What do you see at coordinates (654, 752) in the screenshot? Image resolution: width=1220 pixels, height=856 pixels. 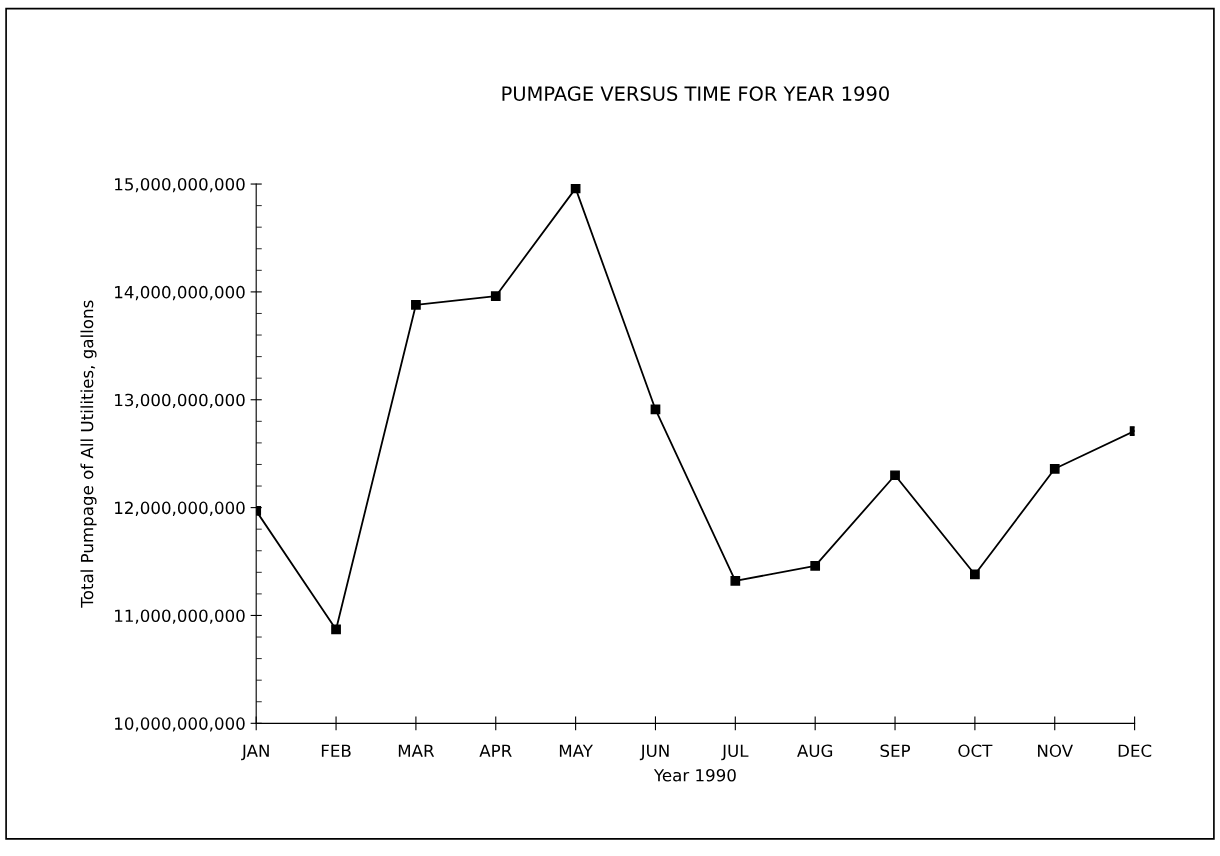 I see `x-tick-label: JUN` at bounding box center [654, 752].